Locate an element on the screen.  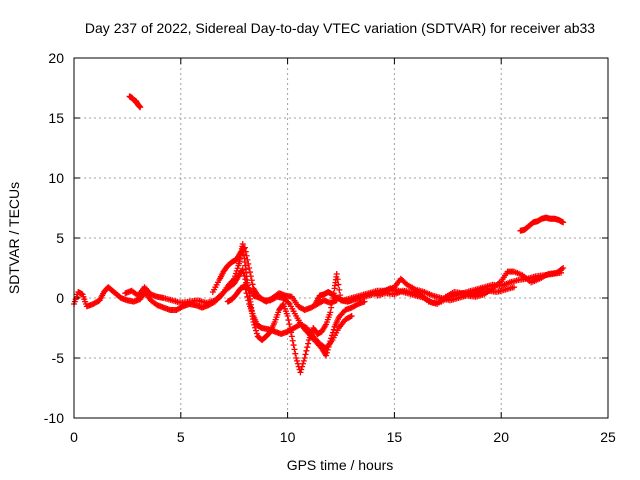
series-track-a is located at coordinates (135, 102).